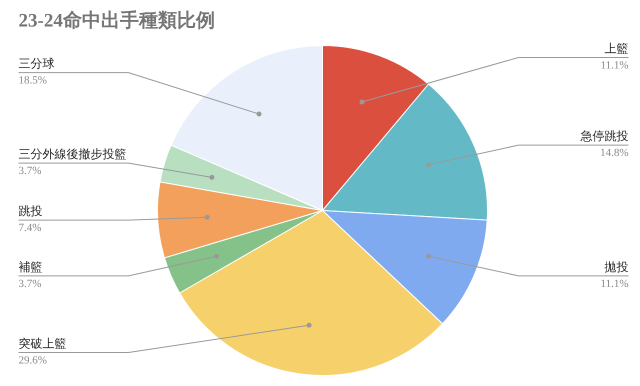 The height and width of the screenshot is (386, 640). Describe the element at coordinates (42, 343) in the screenshot. I see `slice-label: 突破上籃` at that location.